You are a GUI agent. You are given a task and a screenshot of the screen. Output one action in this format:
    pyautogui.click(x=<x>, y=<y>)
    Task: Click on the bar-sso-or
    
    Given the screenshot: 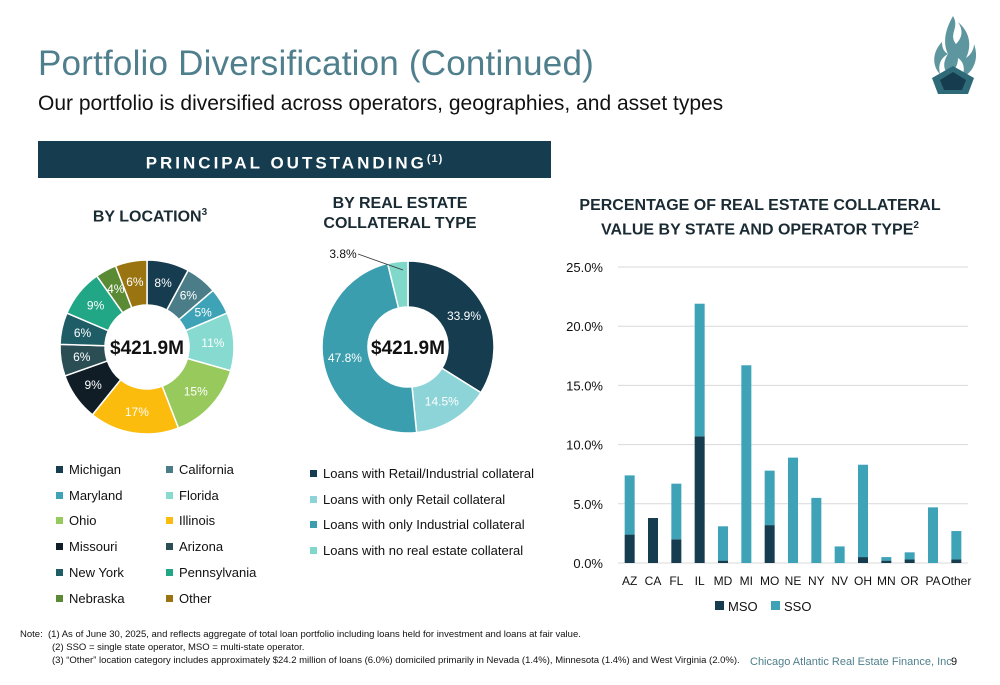 What is the action you would take?
    pyautogui.click(x=909, y=556)
    